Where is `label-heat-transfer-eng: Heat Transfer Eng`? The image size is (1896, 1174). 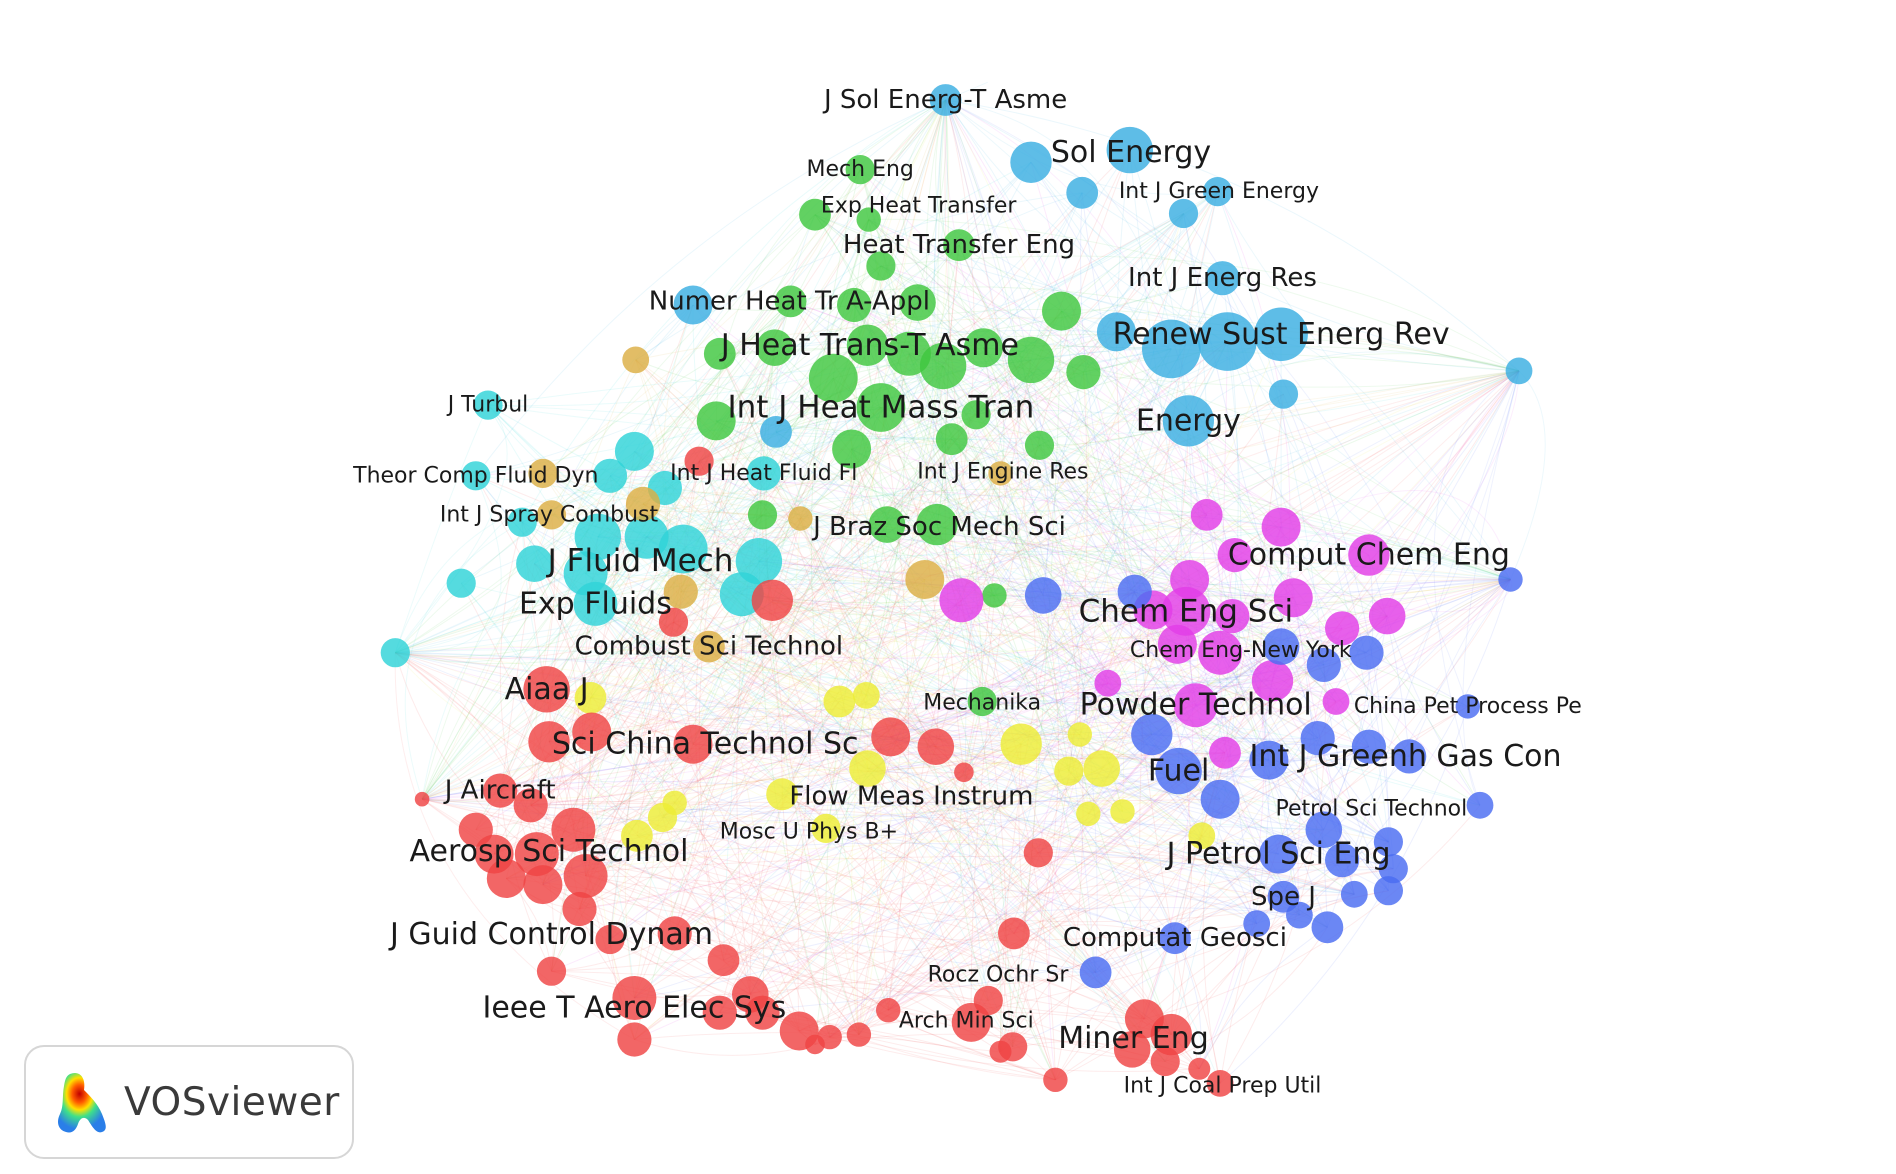
label-heat-transfer-eng: Heat Transfer Eng is located at coordinates (959, 245).